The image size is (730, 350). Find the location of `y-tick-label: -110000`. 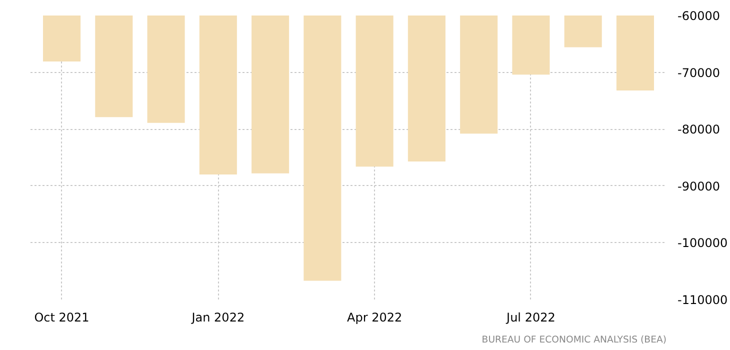

y-tick-label: -110000 is located at coordinates (703, 300).